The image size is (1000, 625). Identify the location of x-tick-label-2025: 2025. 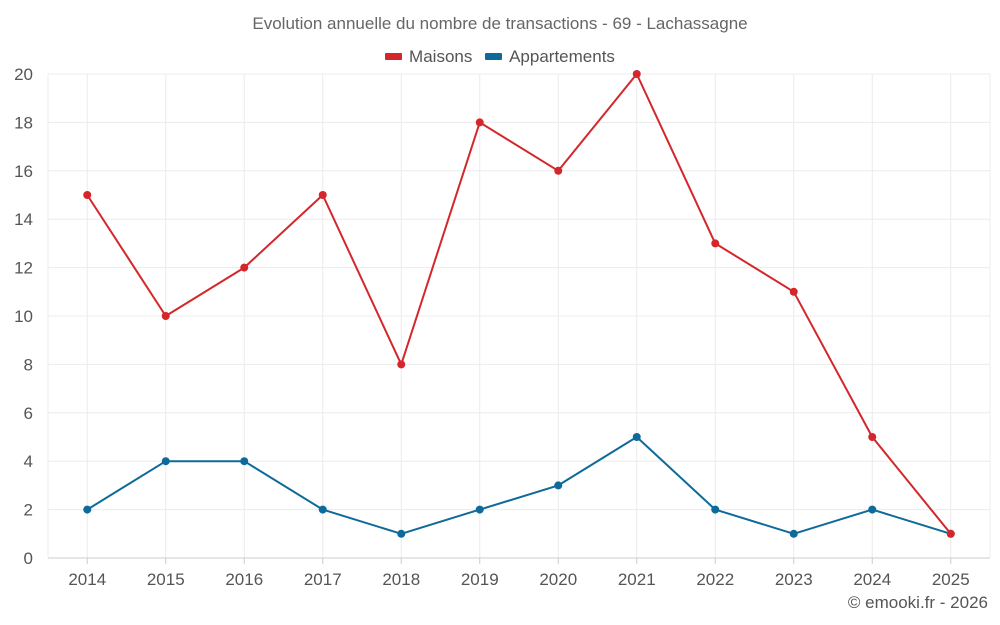
(951, 579).